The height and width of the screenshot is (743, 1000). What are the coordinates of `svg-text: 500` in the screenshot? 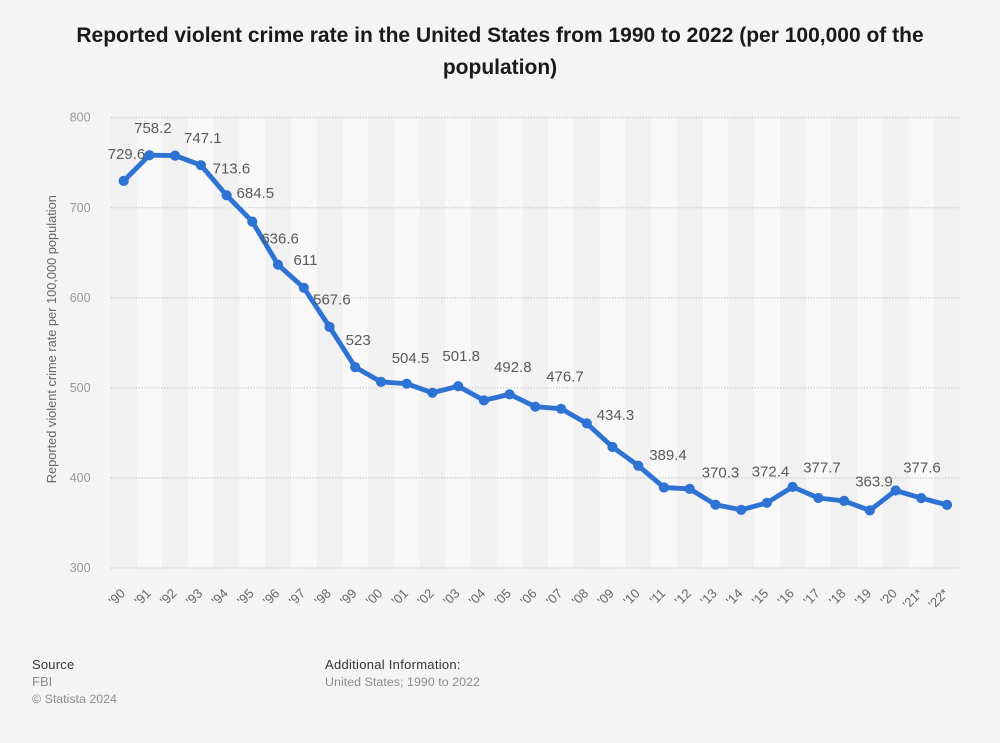 It's located at (80, 388).